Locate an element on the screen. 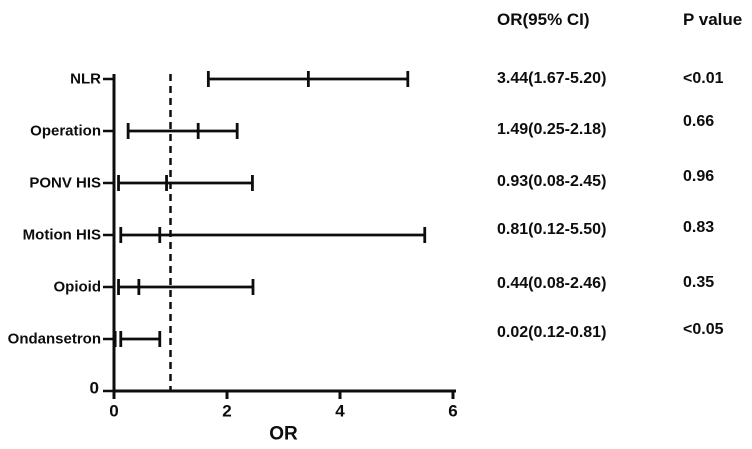 This screenshot has height=449, width=752. category-label: Operation is located at coordinates (65, 131).